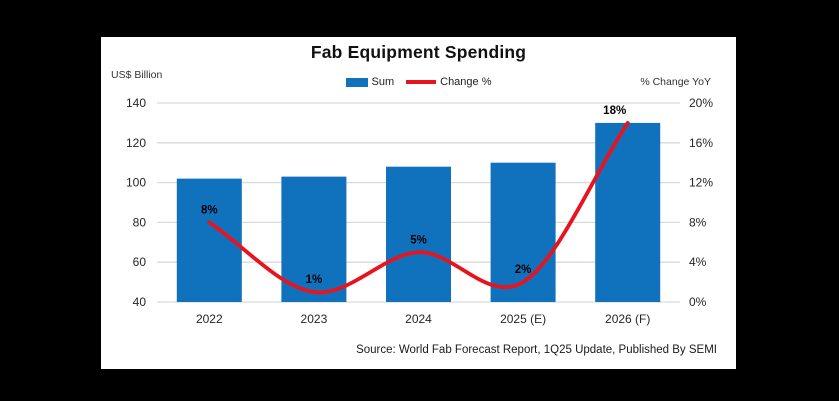 The height and width of the screenshot is (401, 839). What do you see at coordinates (209, 210) in the screenshot?
I see `line-point-label: 8%` at bounding box center [209, 210].